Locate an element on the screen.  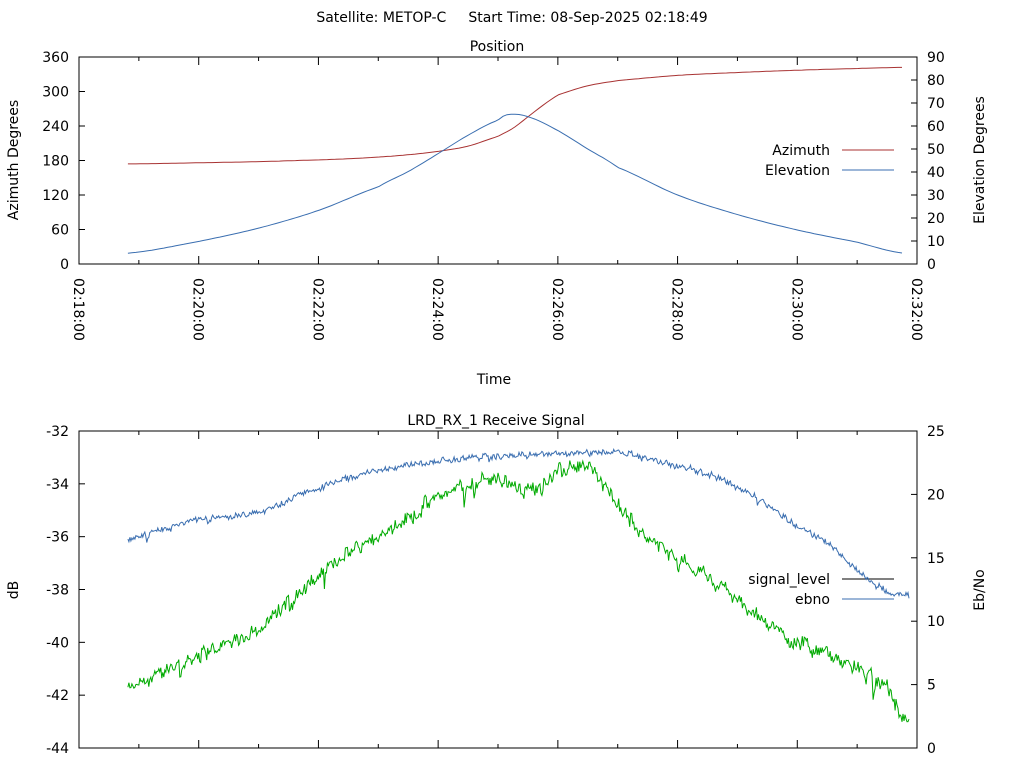
legend-label-signal_level: signal_level is located at coordinates (789, 580).